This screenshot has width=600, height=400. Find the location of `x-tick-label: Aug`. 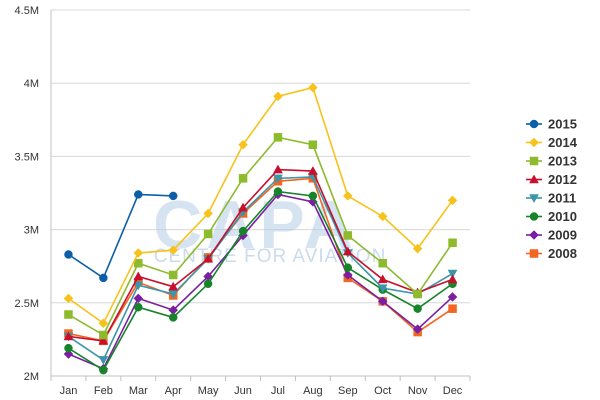

x-tick-label: Aug is located at coordinates (313, 391).